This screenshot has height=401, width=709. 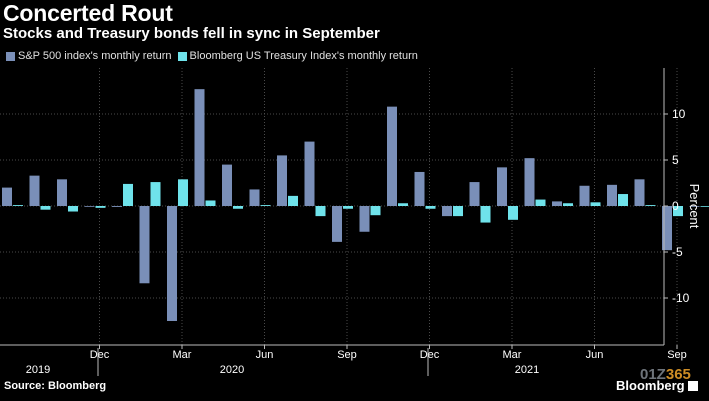 What do you see at coordinates (692, 385) in the screenshot?
I see `bloomberg-square-icon` at bounding box center [692, 385].